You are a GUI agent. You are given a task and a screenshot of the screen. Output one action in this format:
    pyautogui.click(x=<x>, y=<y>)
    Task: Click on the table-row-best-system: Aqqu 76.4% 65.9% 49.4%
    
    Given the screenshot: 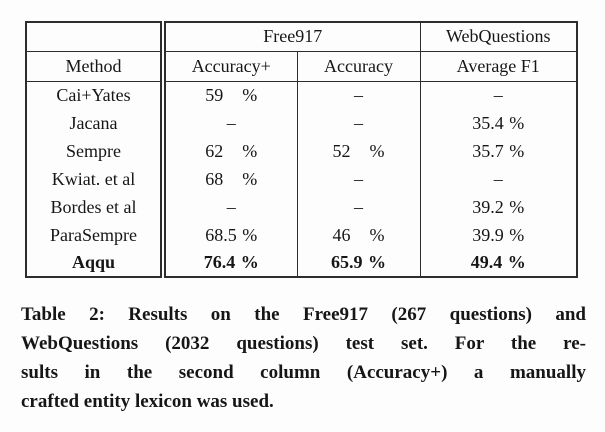 What is the action you would take?
    pyautogui.click(x=301, y=263)
    